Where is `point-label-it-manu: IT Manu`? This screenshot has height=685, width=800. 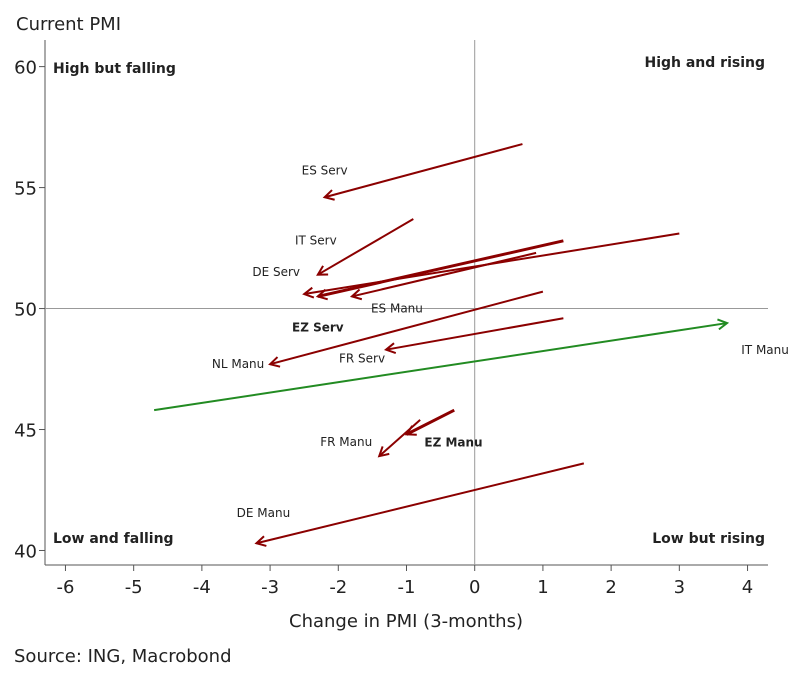
point-label-it-manu: IT Manu is located at coordinates (765, 350).